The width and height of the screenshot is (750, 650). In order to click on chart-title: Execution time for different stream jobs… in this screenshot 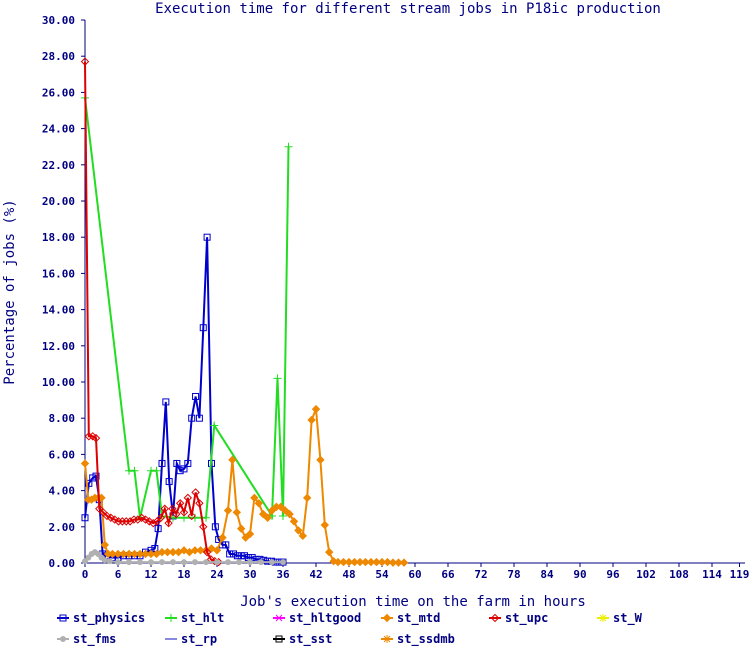, I will do `click(408, 9)`.